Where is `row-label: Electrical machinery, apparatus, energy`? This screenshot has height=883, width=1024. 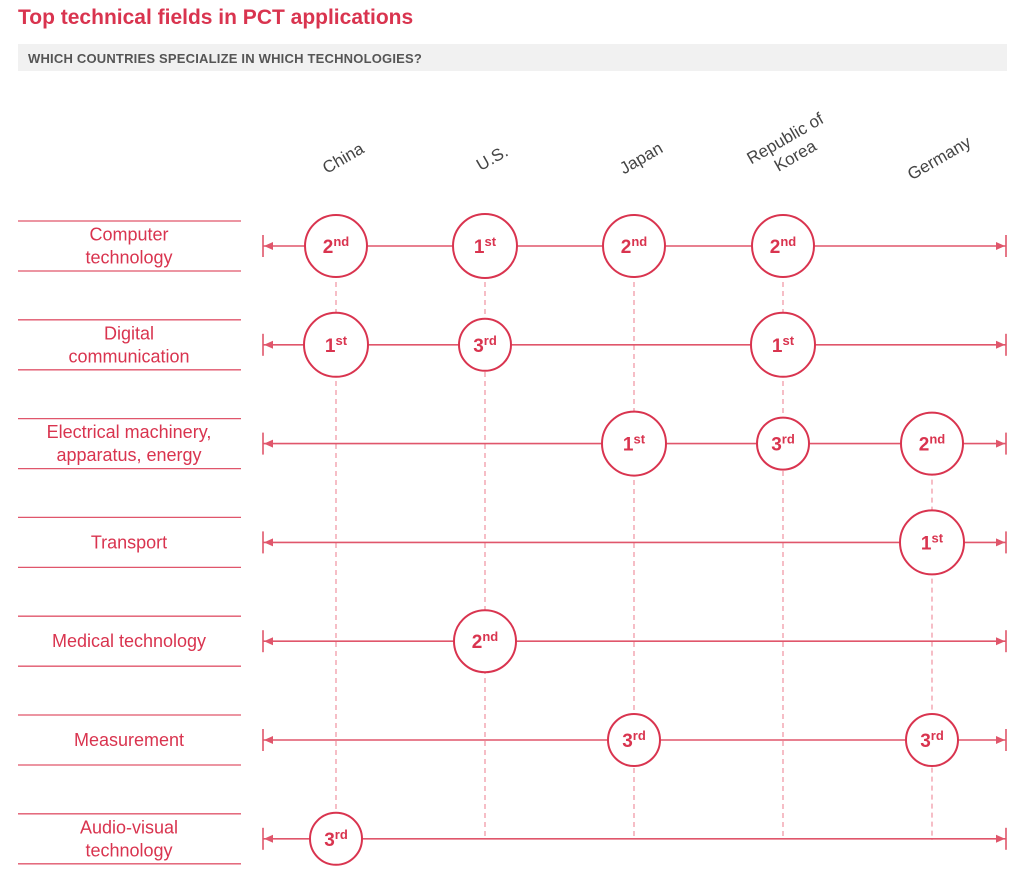
row-label: Electrical machinery, apparatus, energy is located at coordinates (129, 443).